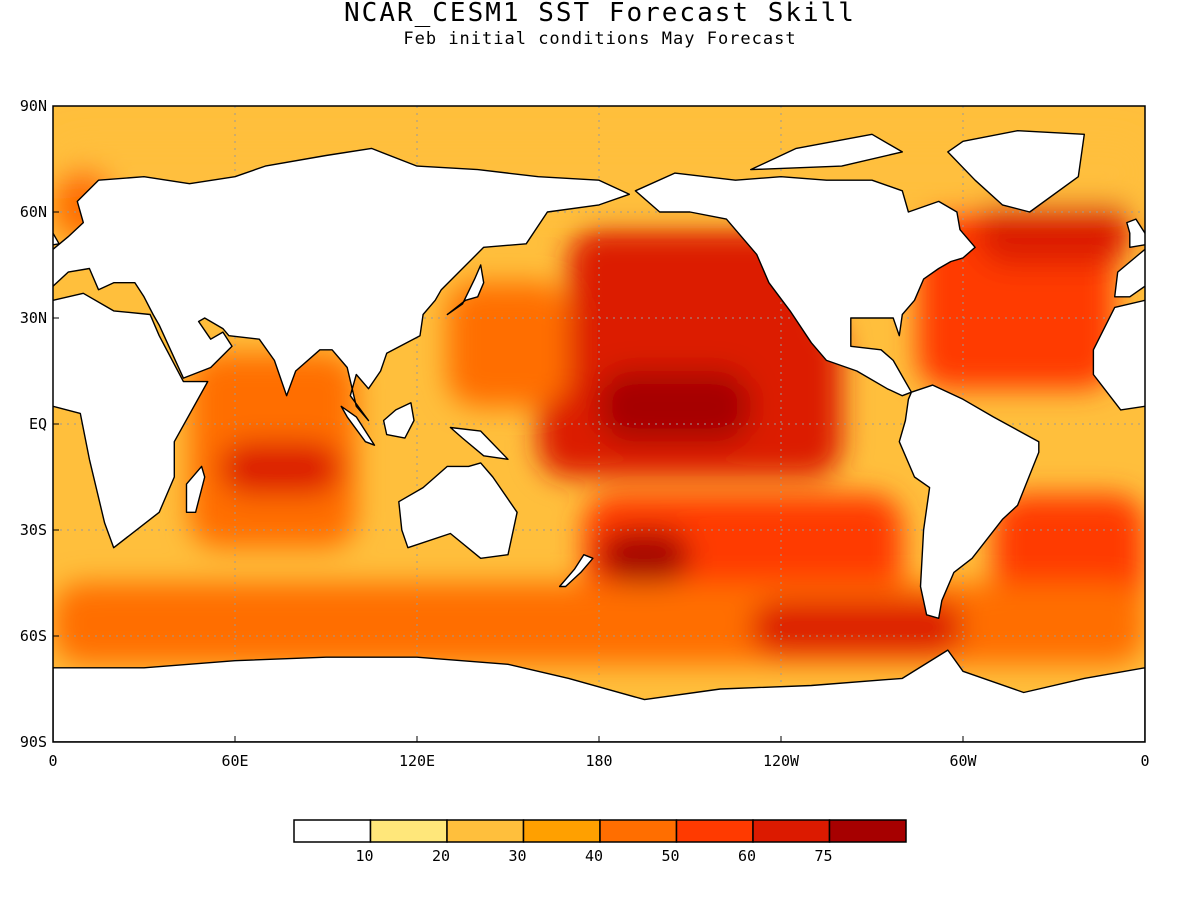  What do you see at coordinates (280, 468) in the screenshot?
I see `region-south-indian-ocean-core` at bounding box center [280, 468].